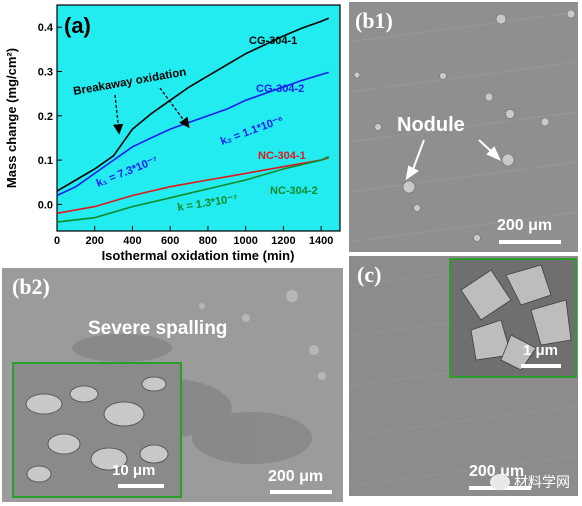  I want to click on inset-b2: 10 μm, so click(97, 430).